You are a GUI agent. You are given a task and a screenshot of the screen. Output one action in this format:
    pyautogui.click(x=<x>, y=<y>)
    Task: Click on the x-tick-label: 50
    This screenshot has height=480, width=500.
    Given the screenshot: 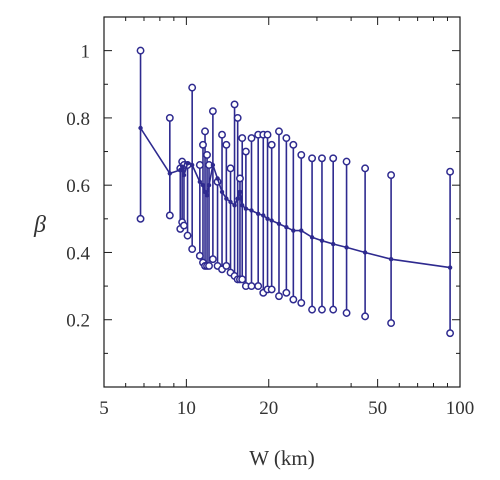 What is the action you would take?
    pyautogui.click(x=377, y=408)
    